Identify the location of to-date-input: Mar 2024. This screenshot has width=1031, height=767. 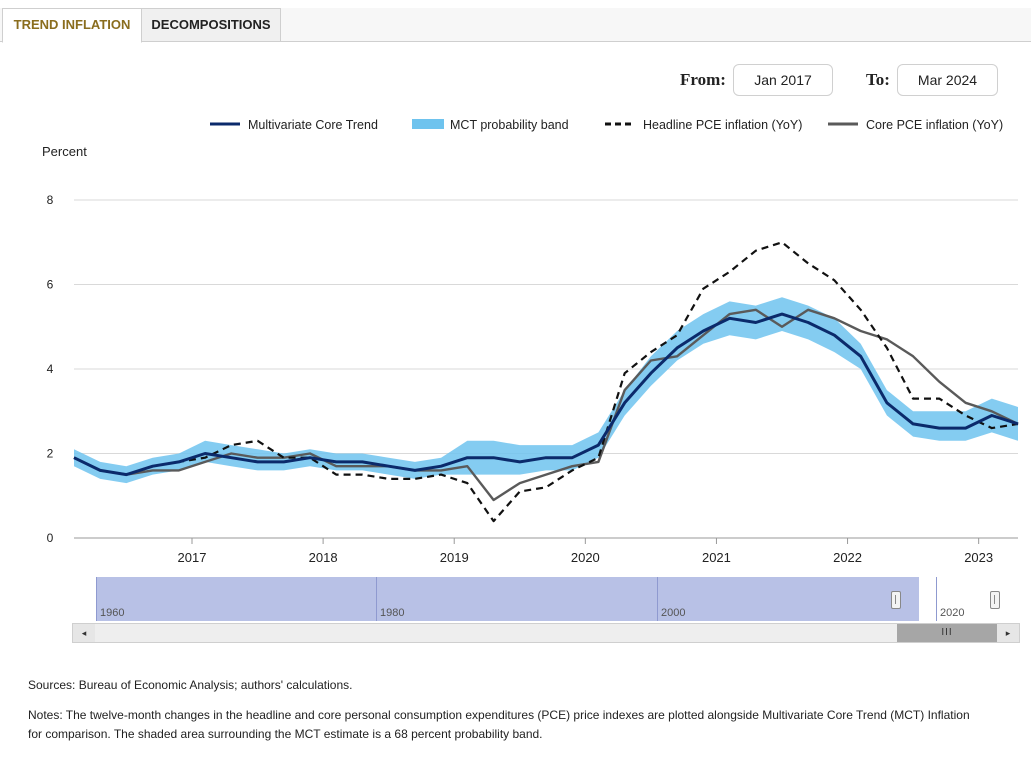
(947, 80).